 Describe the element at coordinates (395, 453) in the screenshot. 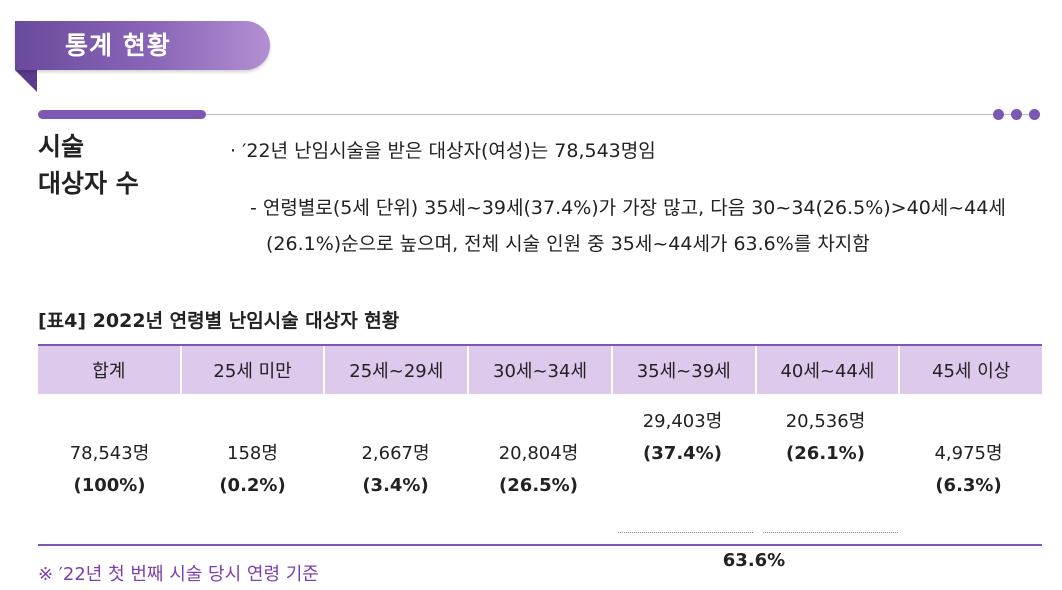

I see `cell-value: 2,667명` at that location.